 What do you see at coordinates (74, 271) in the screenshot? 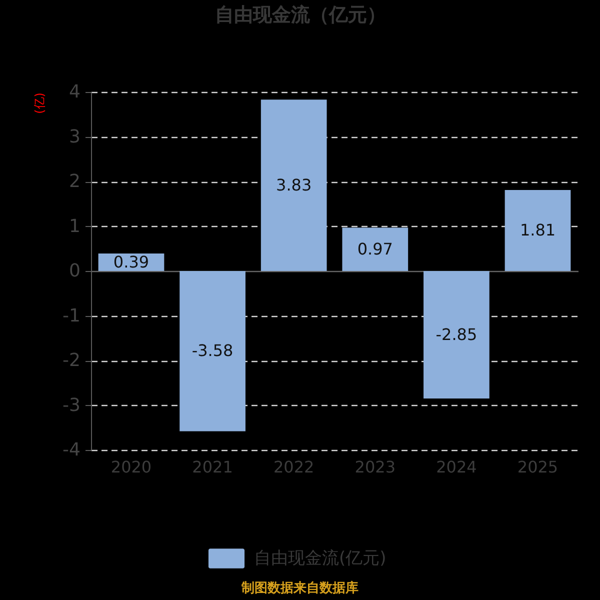
I see `y-tick-label: 0` at bounding box center [74, 271].